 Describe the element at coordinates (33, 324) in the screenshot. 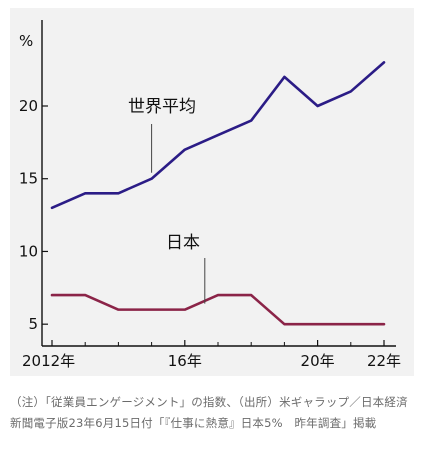

I see `y-tick-label: 5` at that location.